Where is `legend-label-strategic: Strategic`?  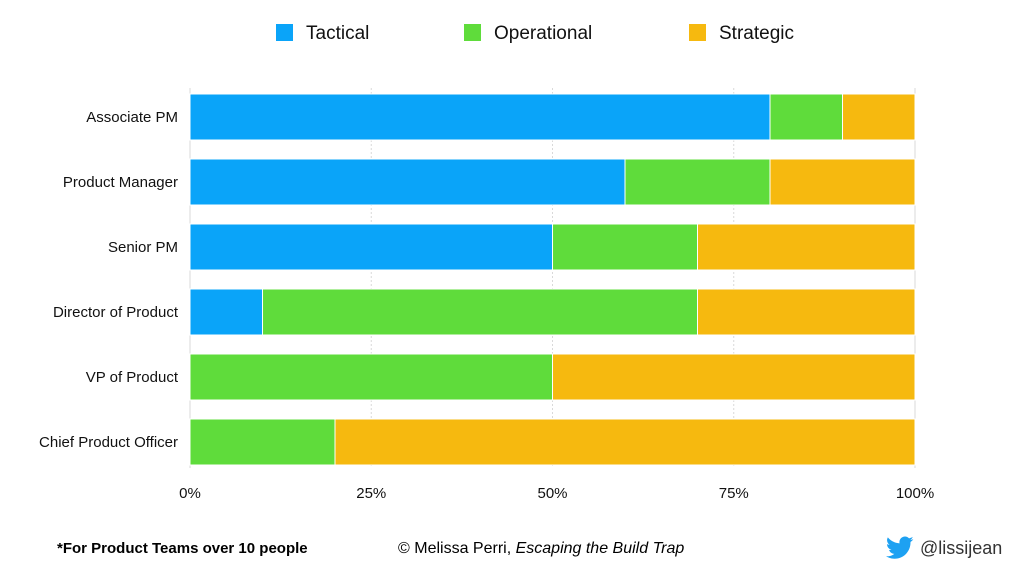 legend-label-strategic: Strategic is located at coordinates (756, 33).